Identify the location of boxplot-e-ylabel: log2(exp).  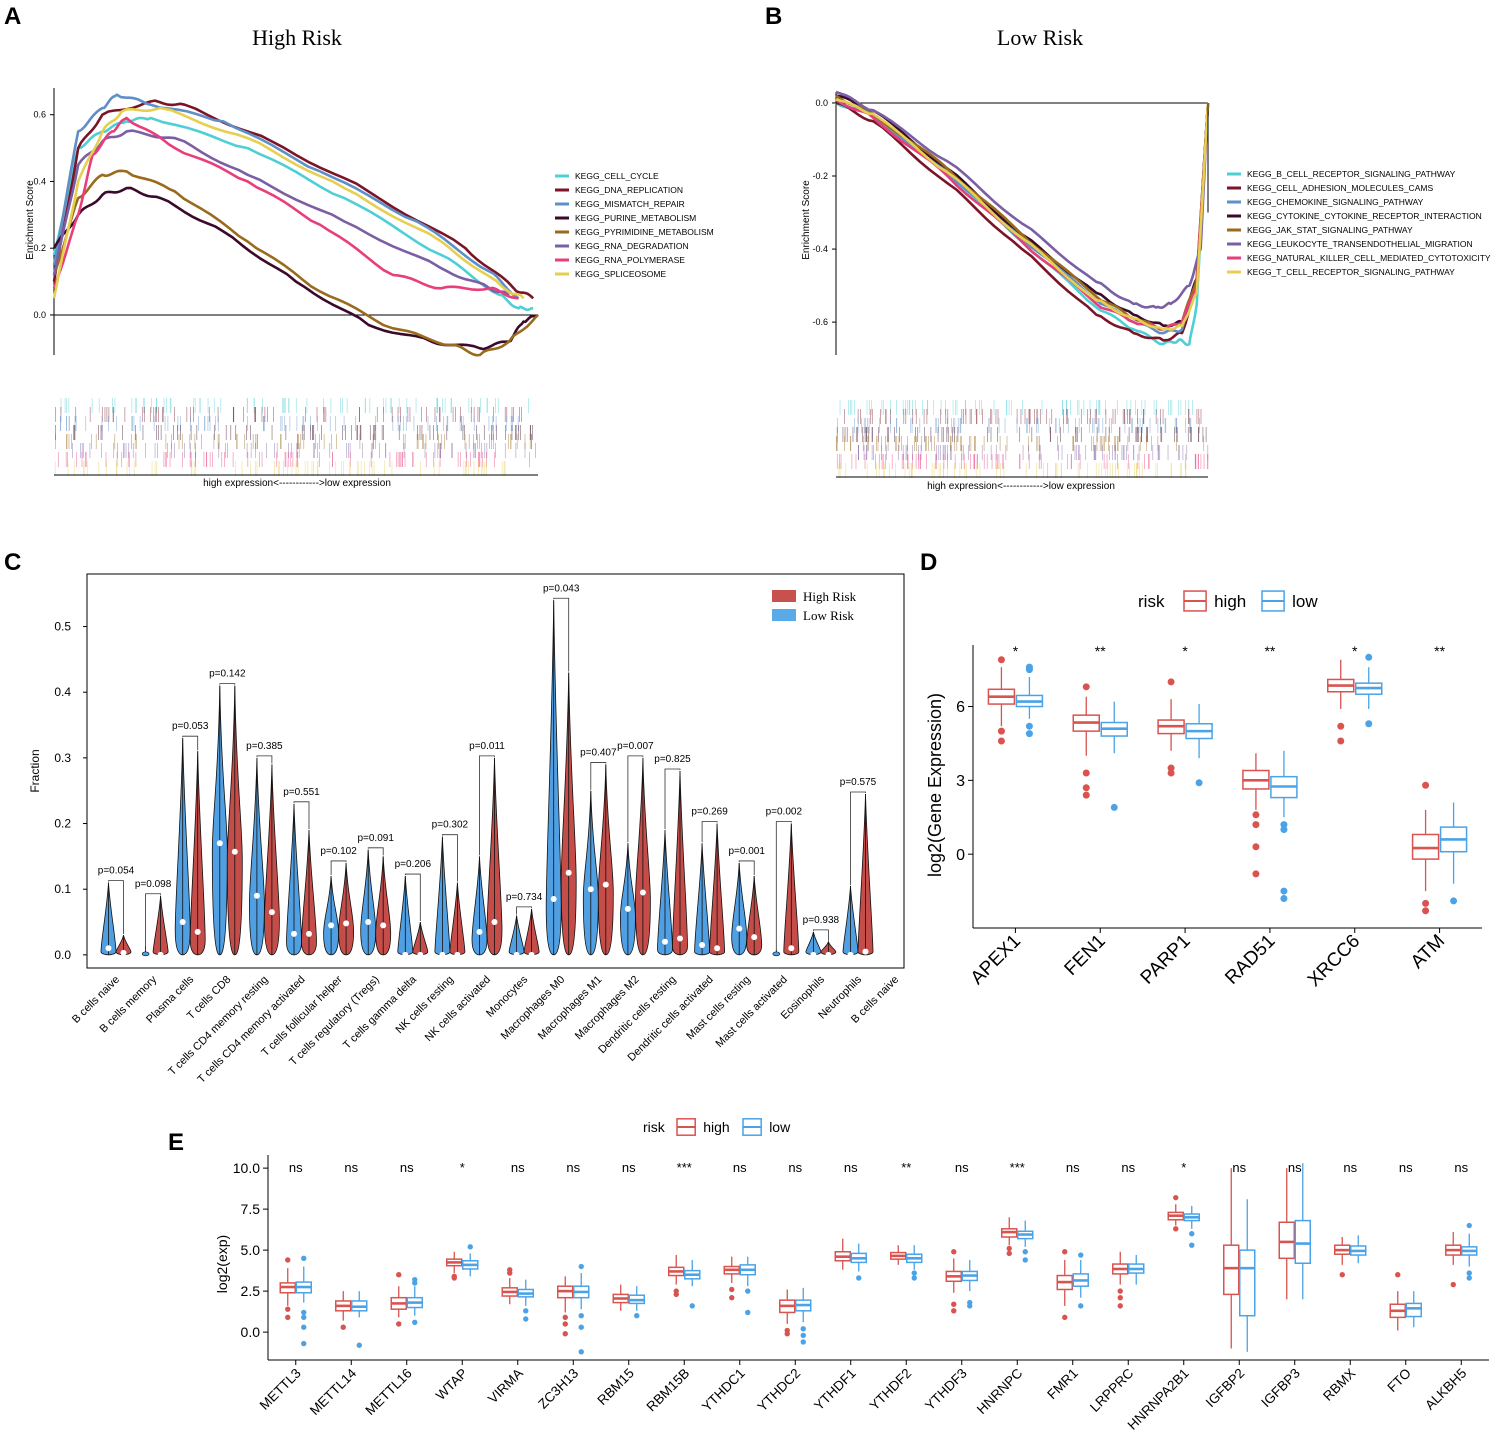
(222, 1264).